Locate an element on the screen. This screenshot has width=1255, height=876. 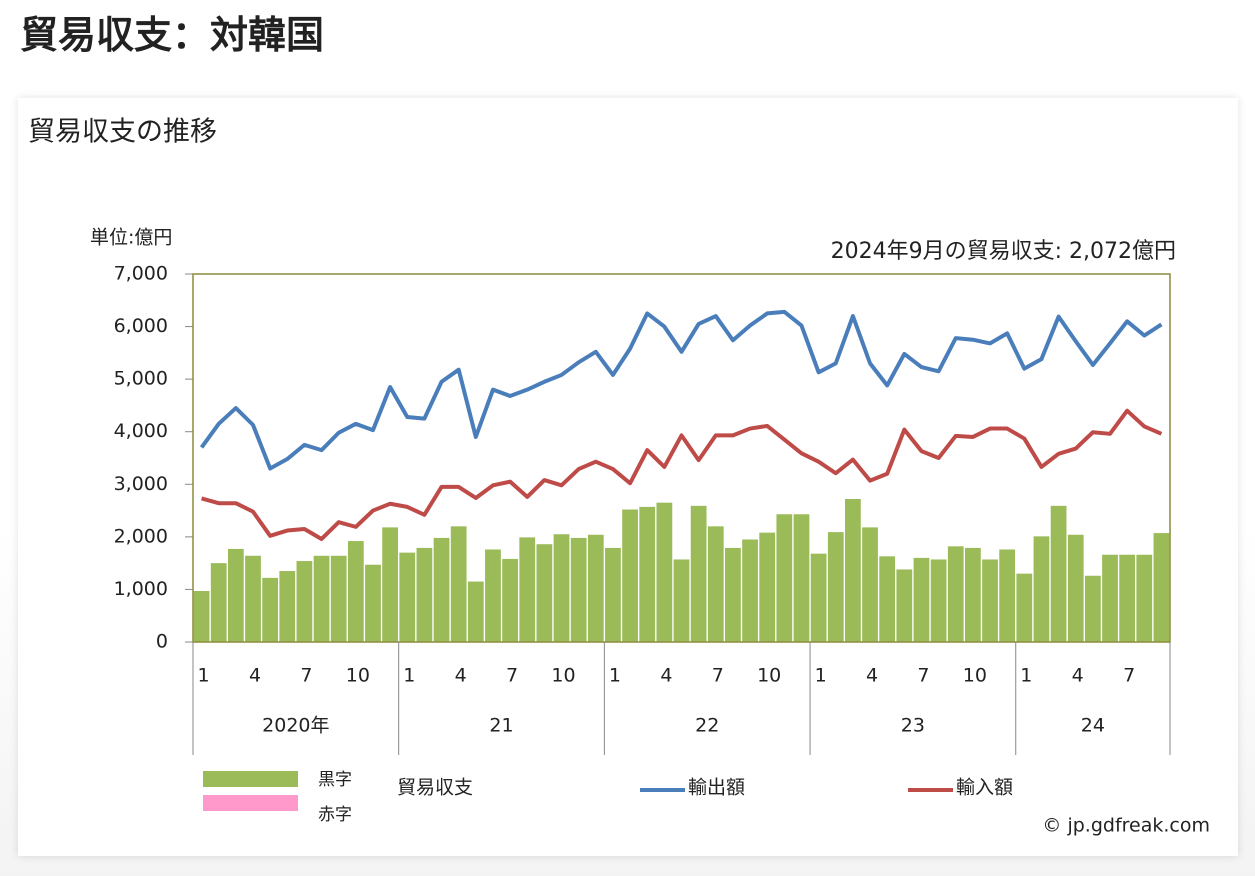
chart-title: 貿易収支の推移 is located at coordinates (122, 132).